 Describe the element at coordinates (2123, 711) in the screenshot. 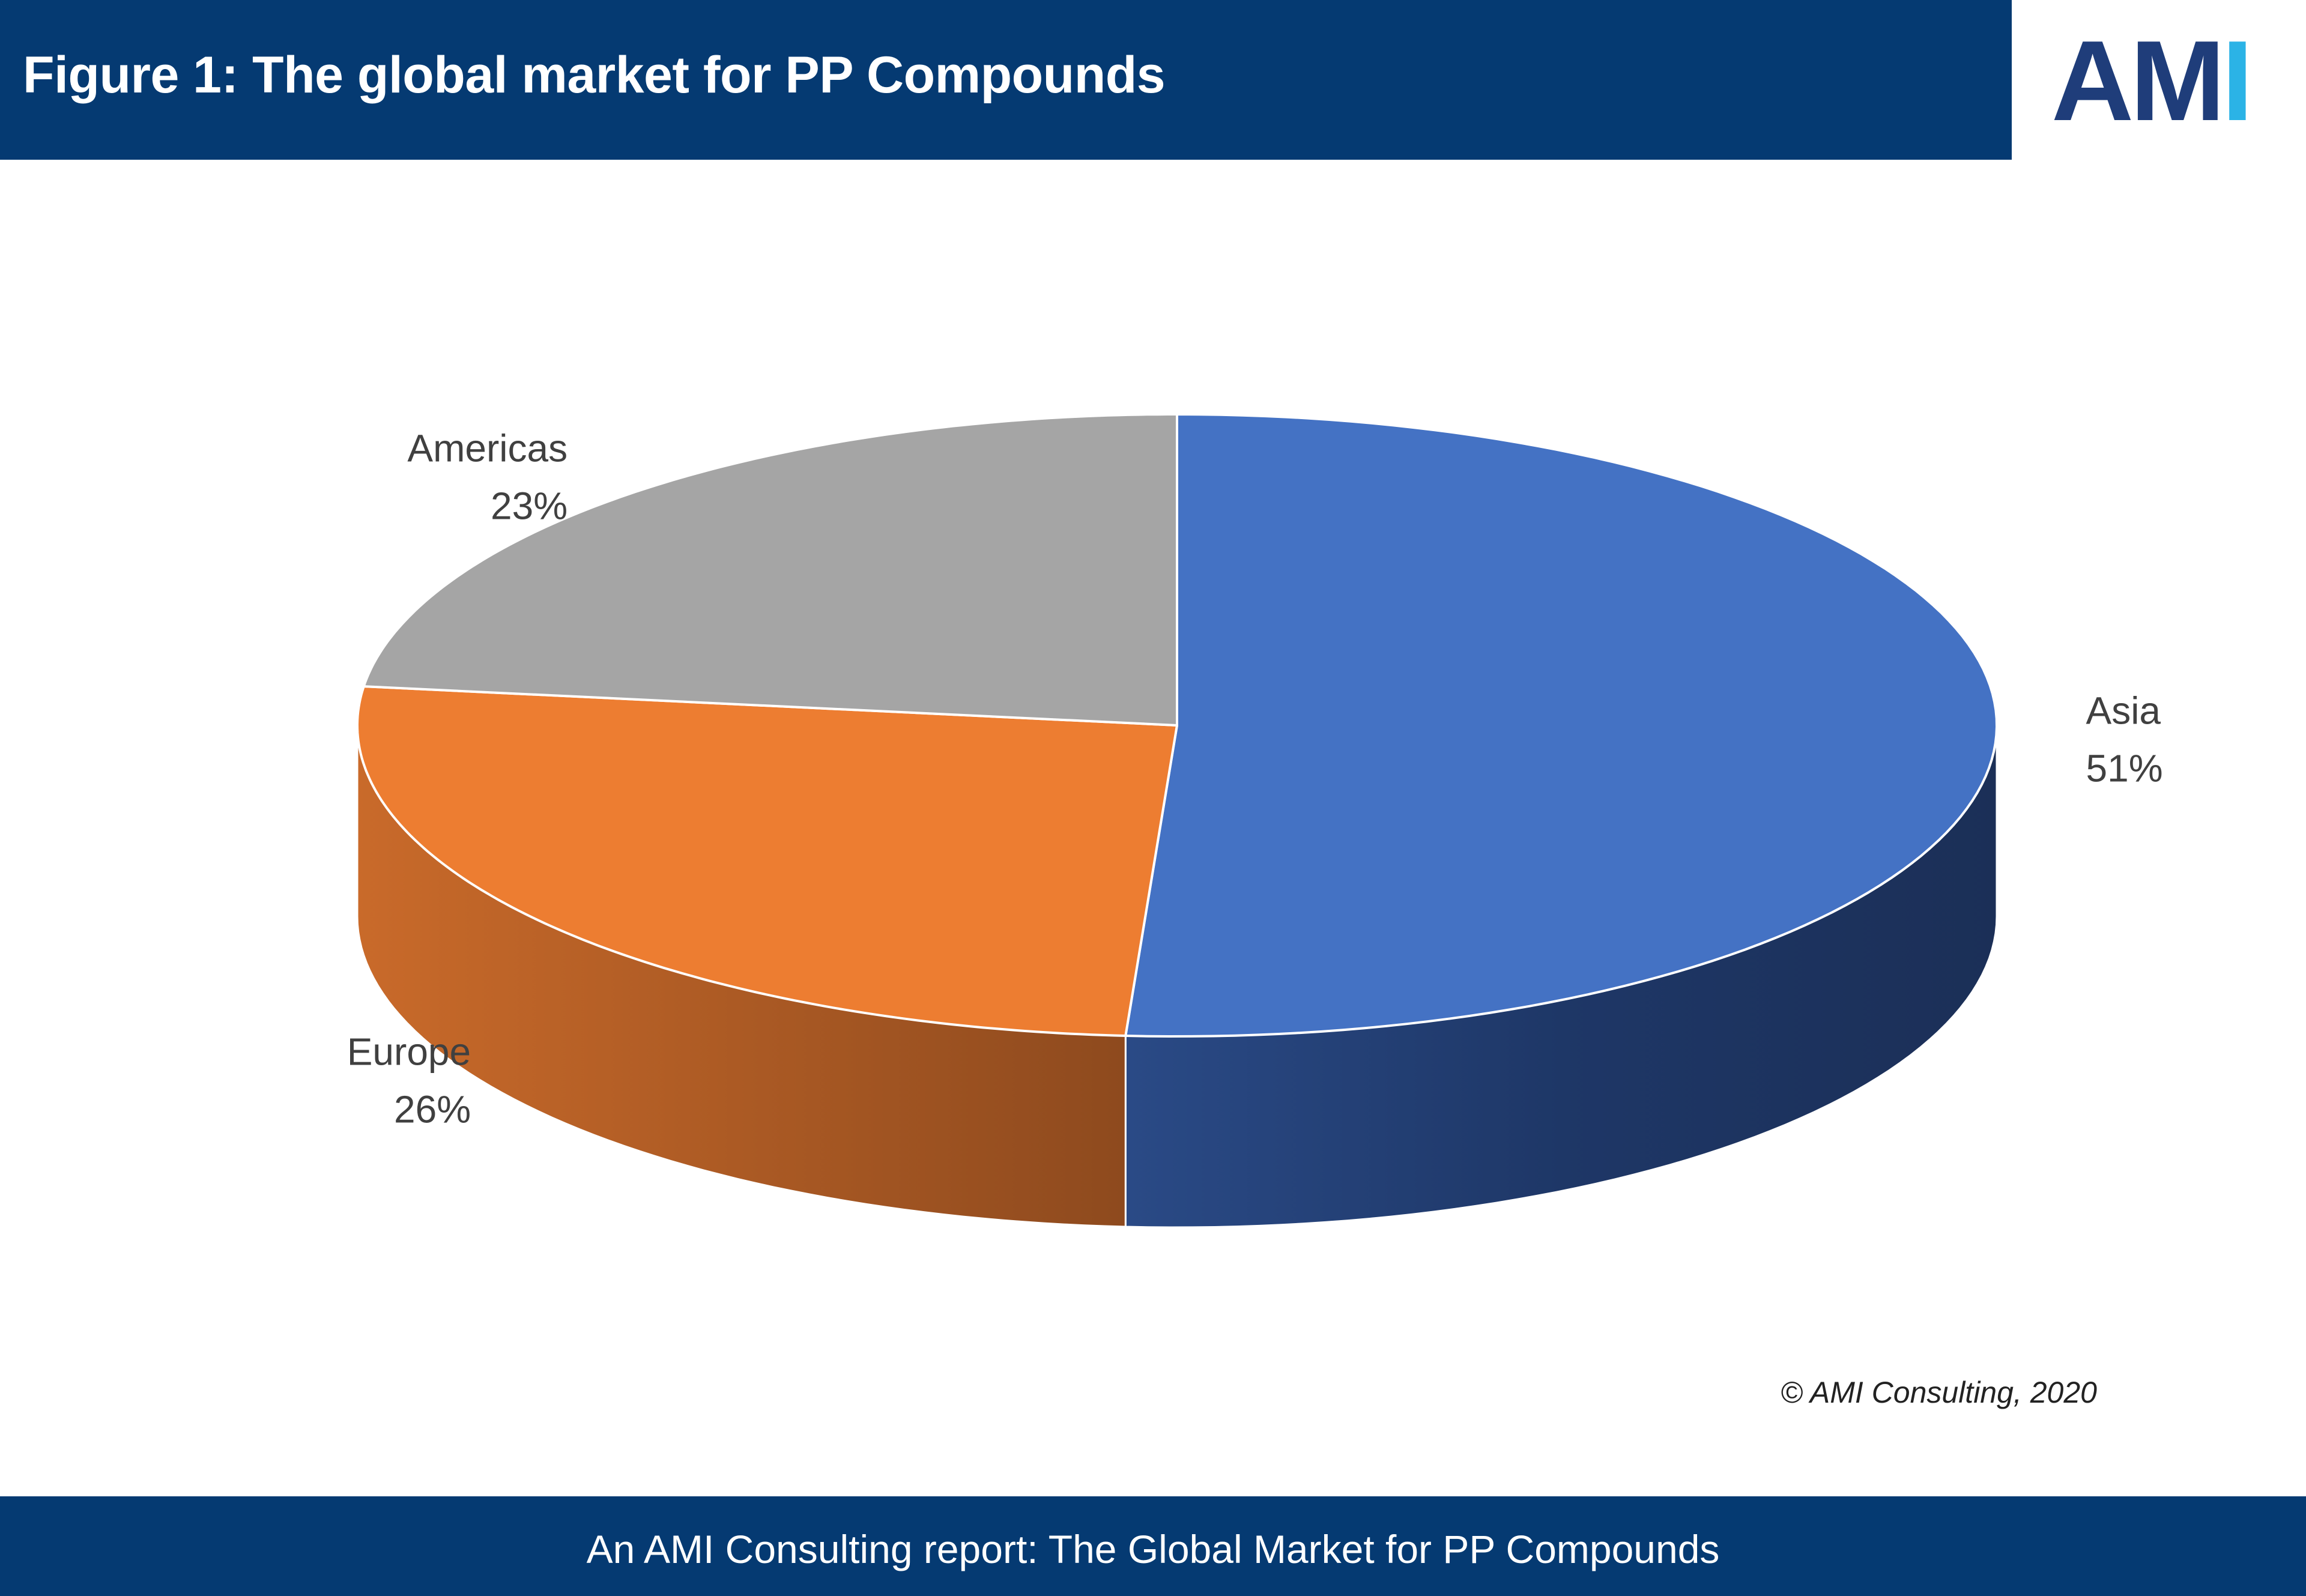

I see `label-asia-name: Asia` at that location.